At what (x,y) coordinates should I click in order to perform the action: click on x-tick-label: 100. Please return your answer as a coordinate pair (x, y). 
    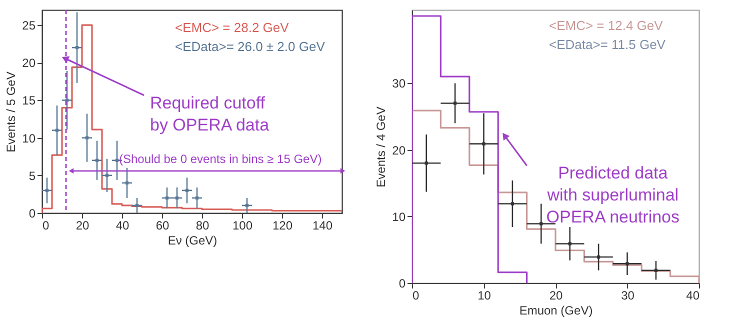
    Looking at the image, I should click on (242, 225).